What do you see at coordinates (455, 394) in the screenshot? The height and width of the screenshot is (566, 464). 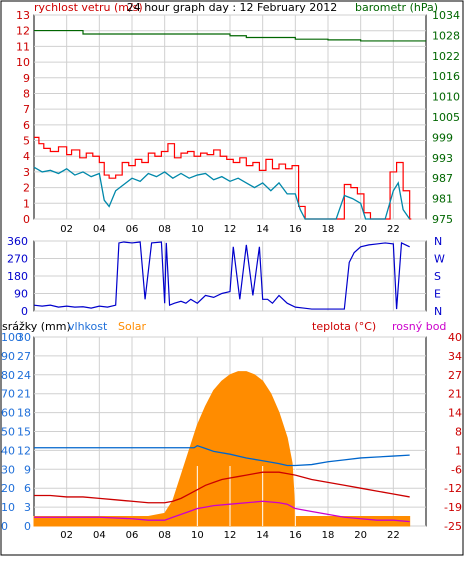 I see `temp-tick-label: 21` at bounding box center [455, 394].